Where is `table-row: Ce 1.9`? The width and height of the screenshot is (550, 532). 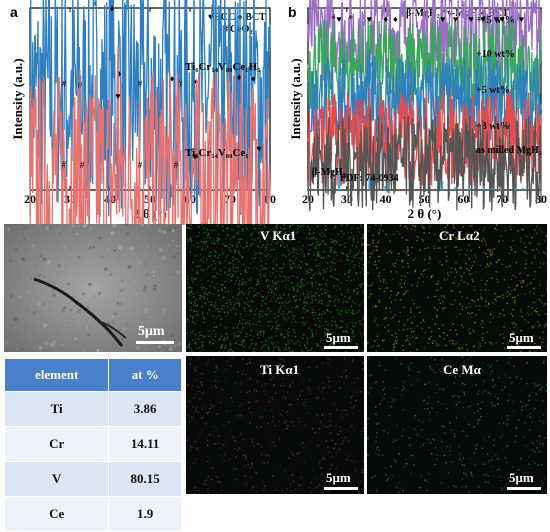 table-row: Ce 1.9 is located at coordinates (93, 514).